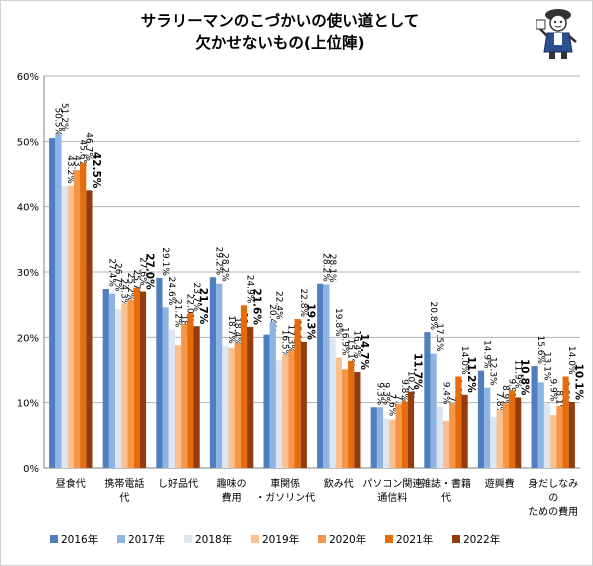 The height and width of the screenshot is (566, 593). Describe the element at coordinates (83, 153) in the screenshot. I see `data-label: 45.6%` at that location.